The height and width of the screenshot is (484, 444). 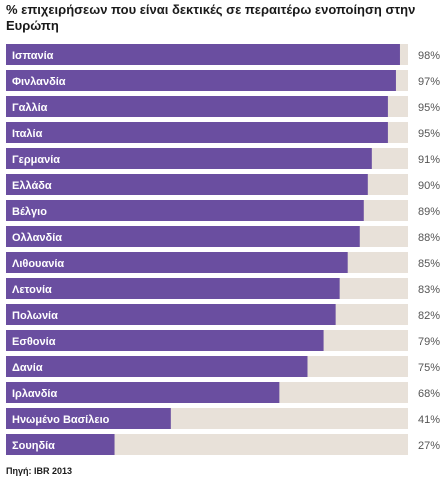 What do you see at coordinates (39, 82) in the screenshot?
I see `category-label: Φινλανδία` at bounding box center [39, 82].